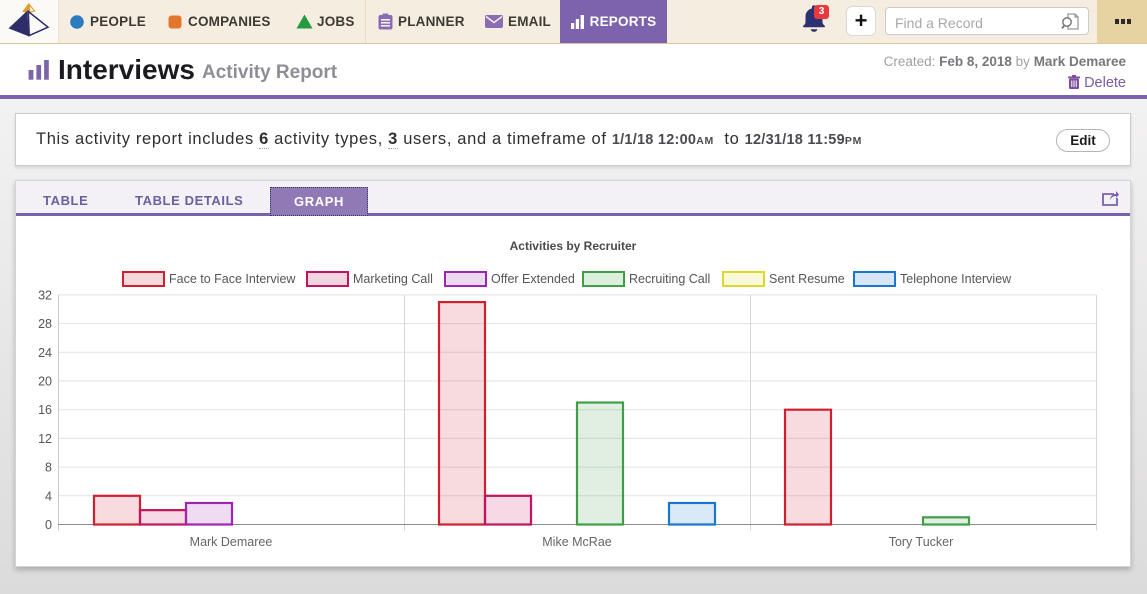 This screenshot has width=1147, height=594. Describe the element at coordinates (807, 279) in the screenshot. I see `svg-text: Sent Resume` at that location.